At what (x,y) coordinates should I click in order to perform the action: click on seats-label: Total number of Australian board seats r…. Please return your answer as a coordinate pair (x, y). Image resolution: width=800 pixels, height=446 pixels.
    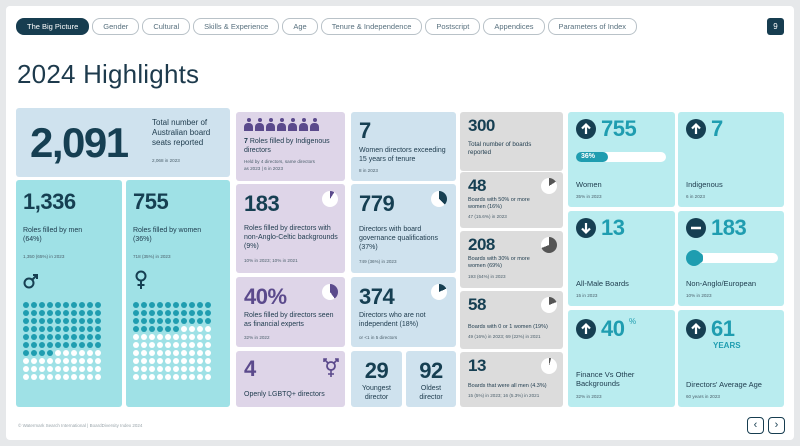
    Looking at the image, I should click on (181, 132).